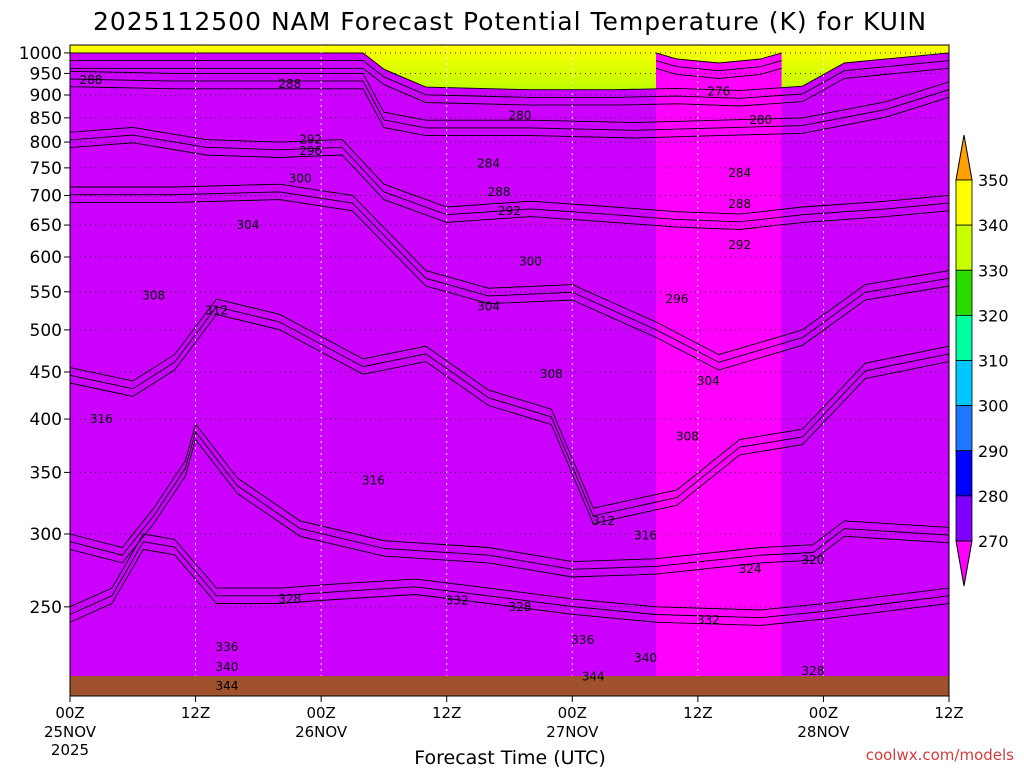 This screenshot has width=1024, height=768. Describe the element at coordinates (46, 226) in the screenshot. I see `y-tick-label: 650` at that location.